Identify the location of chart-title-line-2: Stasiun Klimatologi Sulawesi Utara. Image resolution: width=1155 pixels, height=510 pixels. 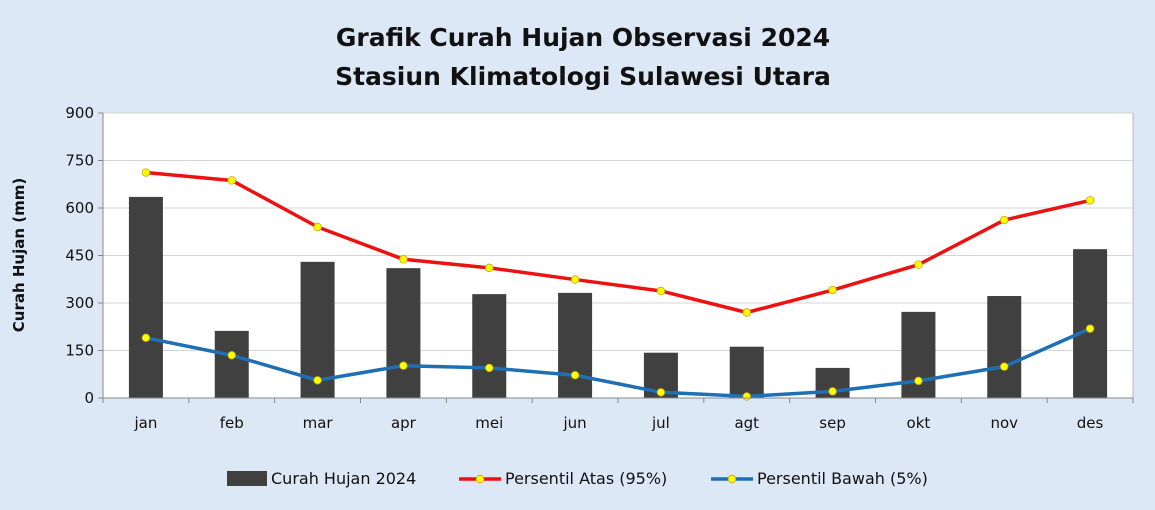
(583, 76).